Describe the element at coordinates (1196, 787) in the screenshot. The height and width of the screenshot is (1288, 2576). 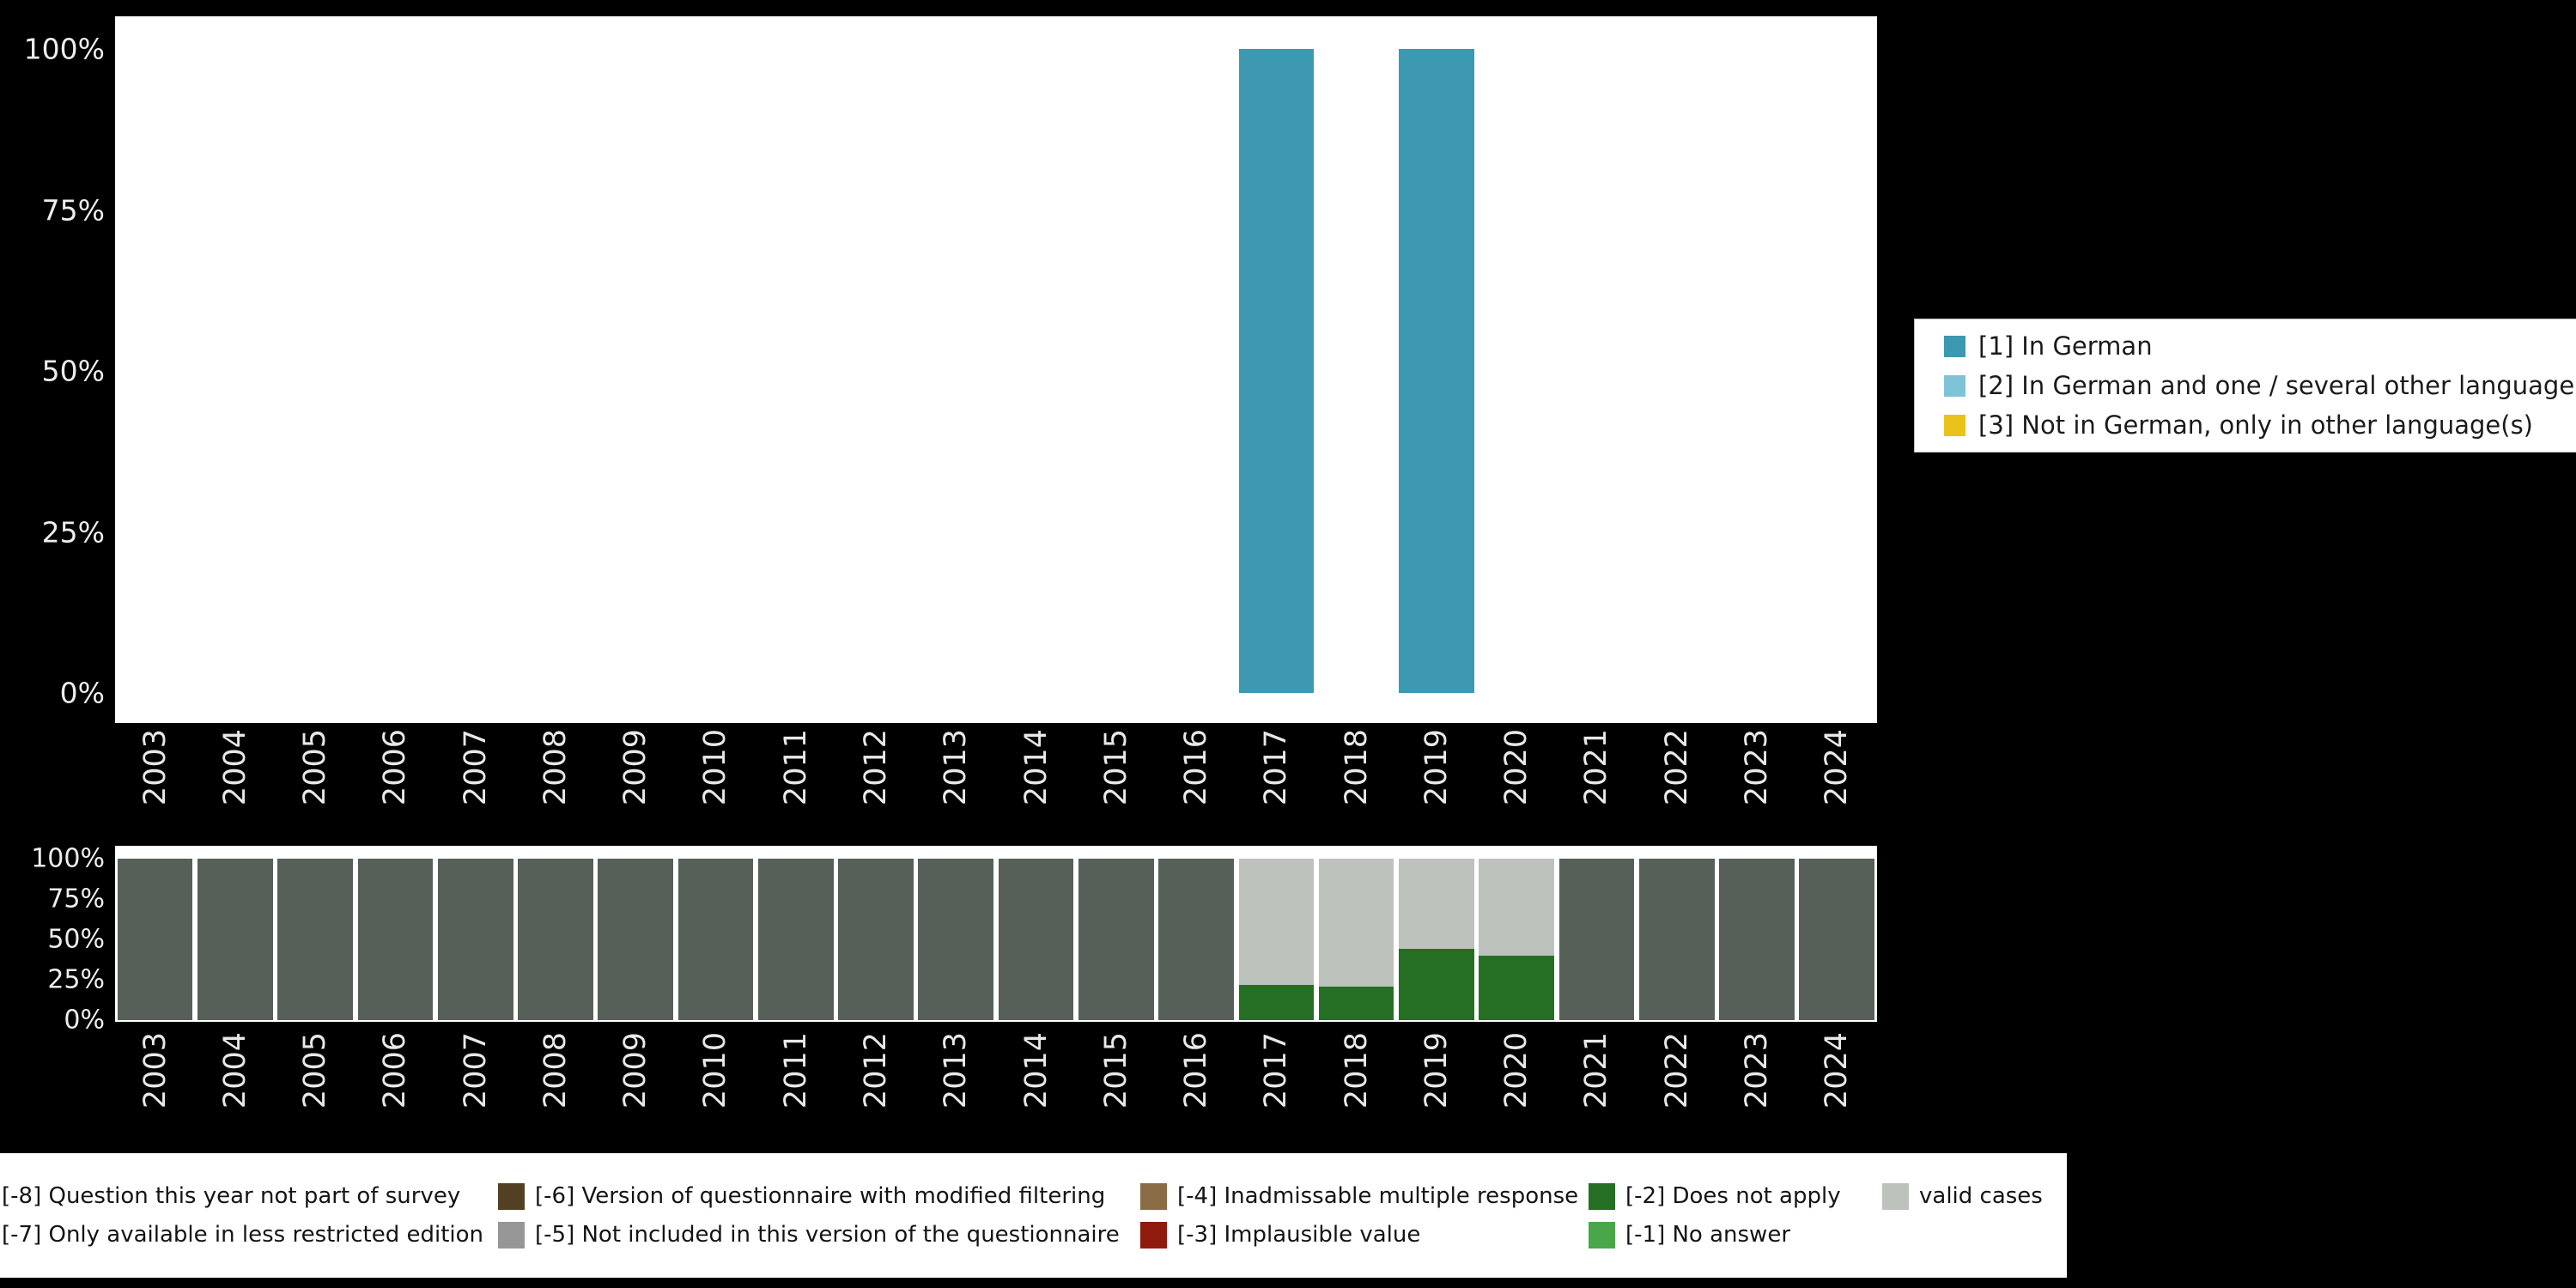
I see `x-axis-tick: 2016` at that location.